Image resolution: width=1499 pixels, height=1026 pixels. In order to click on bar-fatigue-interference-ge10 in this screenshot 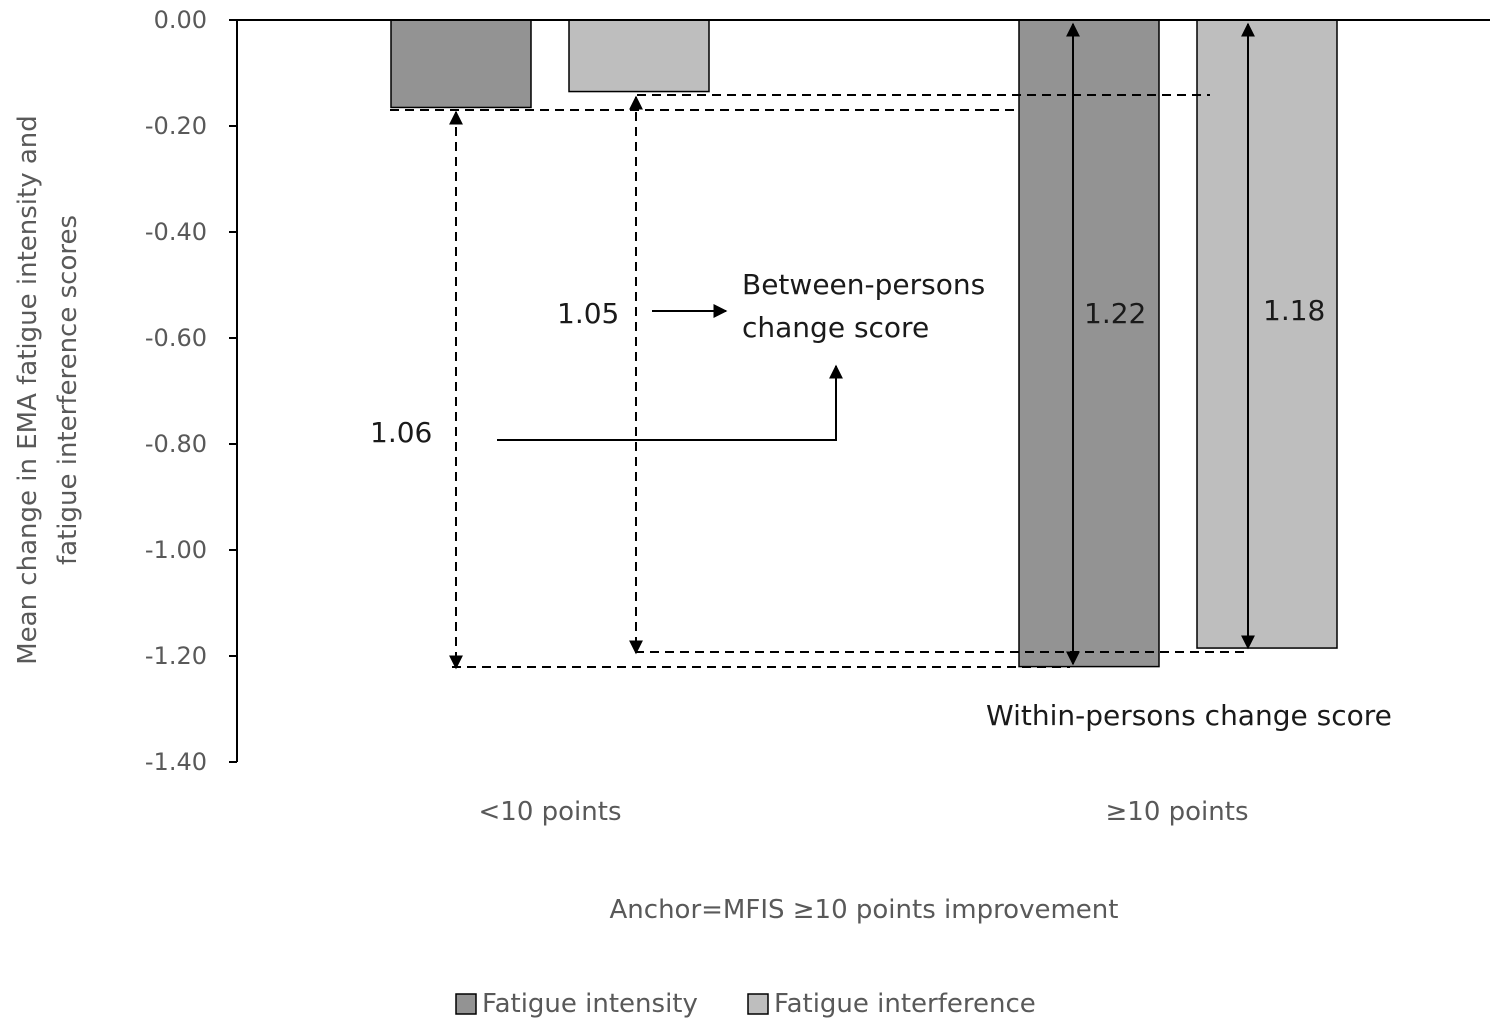, I will do `click(1267, 334)`.